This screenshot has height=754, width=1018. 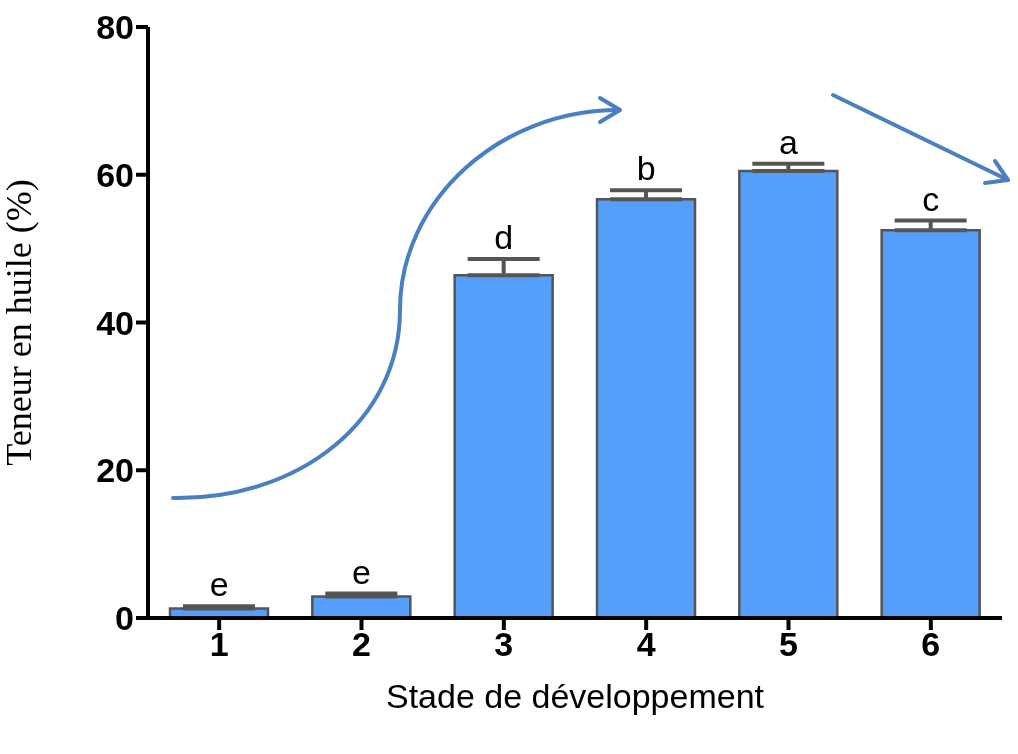 What do you see at coordinates (931, 198) in the screenshot?
I see `annotation: c` at bounding box center [931, 198].